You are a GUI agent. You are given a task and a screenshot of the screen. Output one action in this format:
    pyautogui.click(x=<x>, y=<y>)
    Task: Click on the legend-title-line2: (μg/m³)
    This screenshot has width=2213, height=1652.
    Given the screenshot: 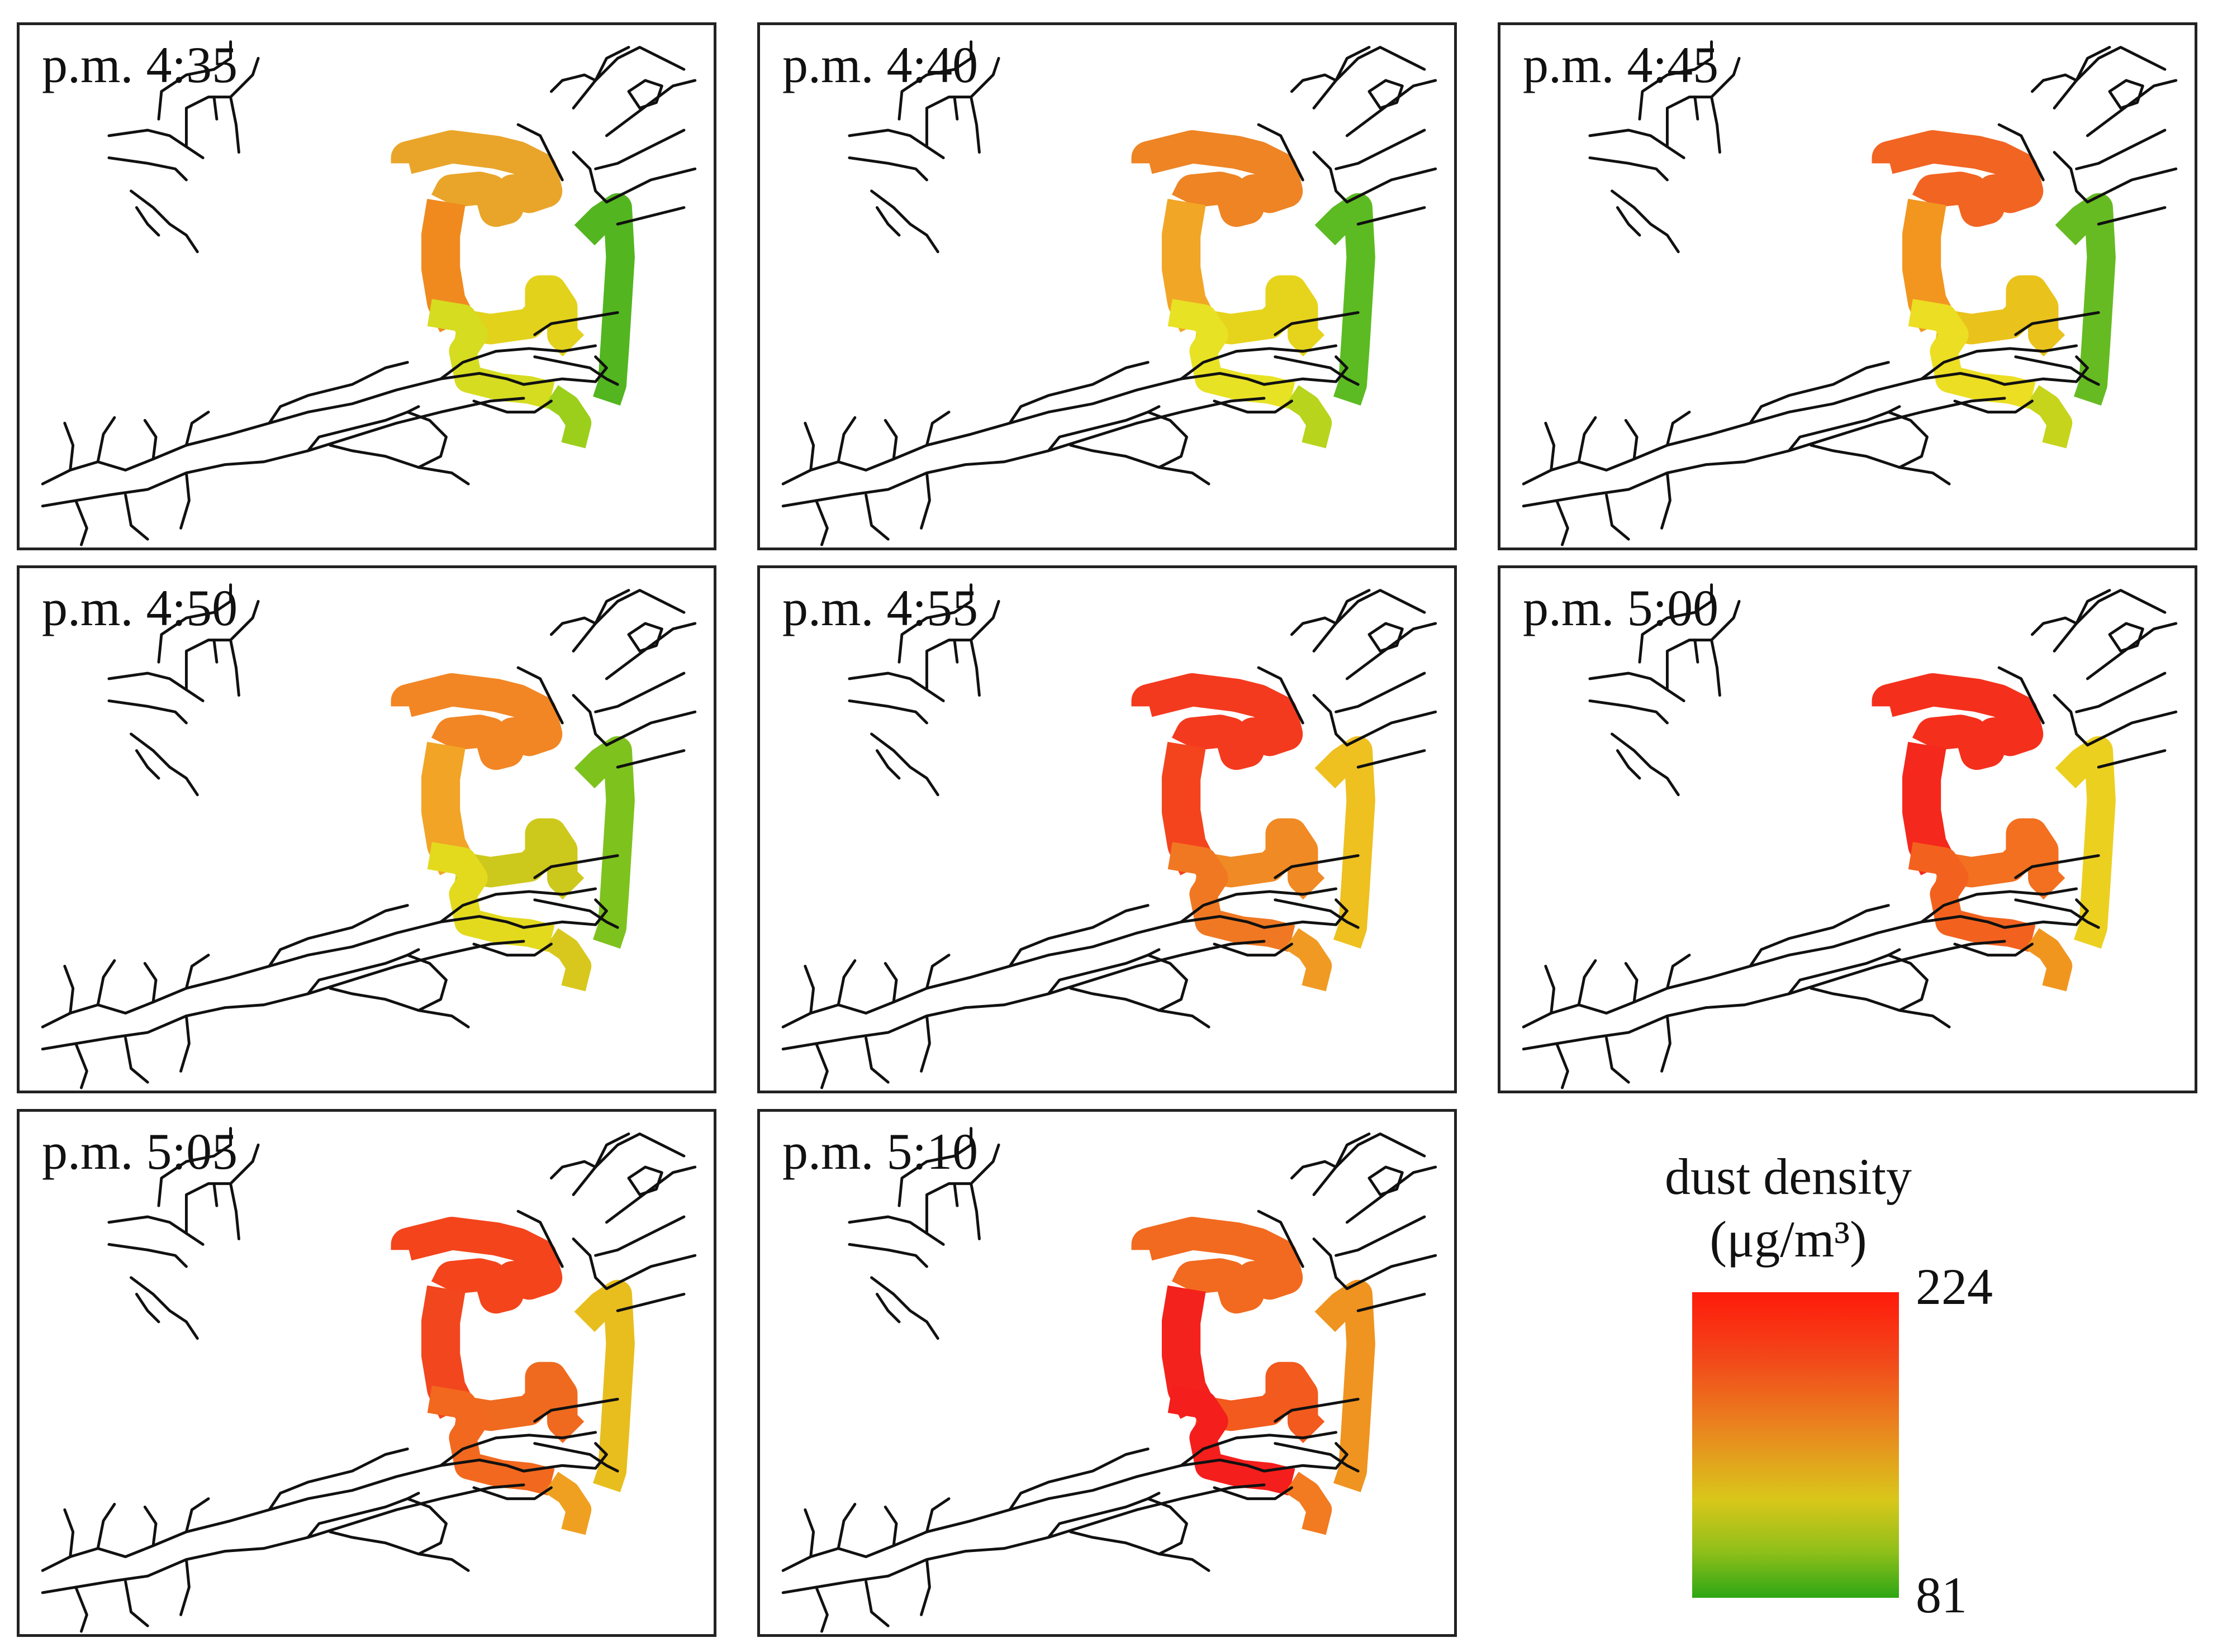 What is the action you would take?
    pyautogui.click(x=1788, y=1239)
    